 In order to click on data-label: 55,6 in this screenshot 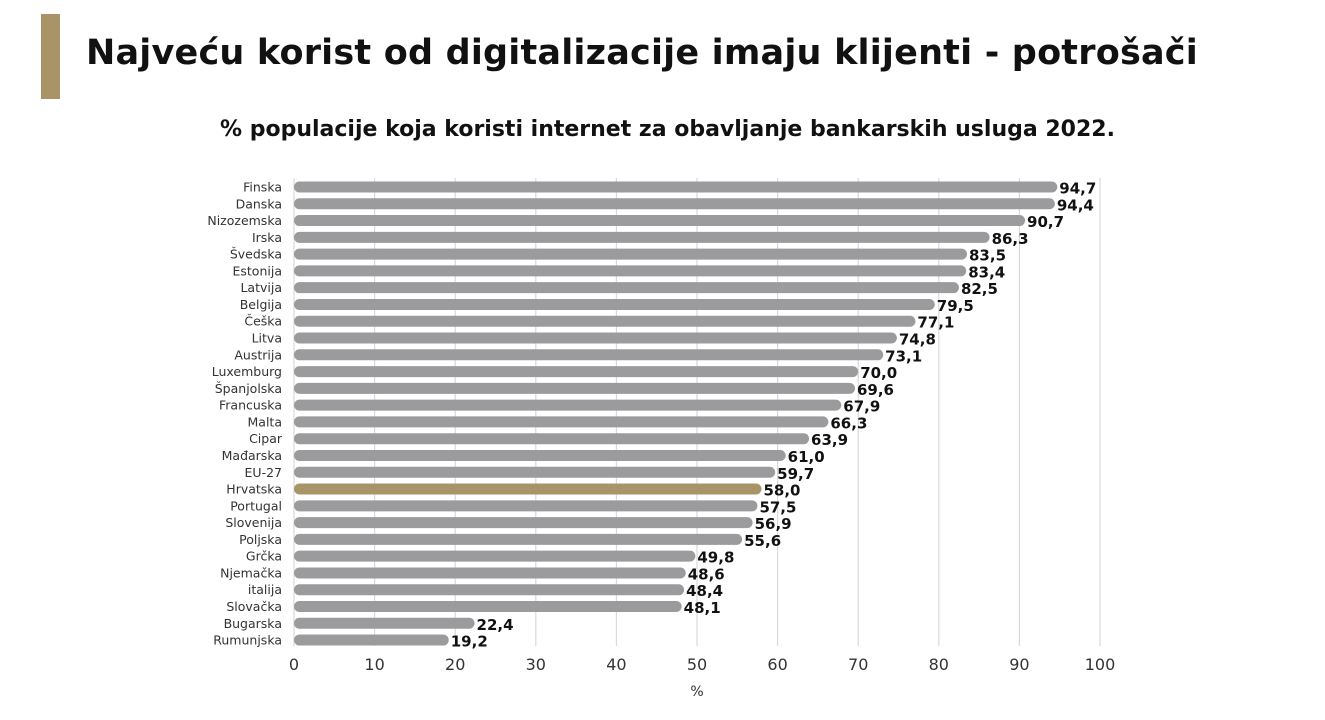, I will do `click(762, 541)`.